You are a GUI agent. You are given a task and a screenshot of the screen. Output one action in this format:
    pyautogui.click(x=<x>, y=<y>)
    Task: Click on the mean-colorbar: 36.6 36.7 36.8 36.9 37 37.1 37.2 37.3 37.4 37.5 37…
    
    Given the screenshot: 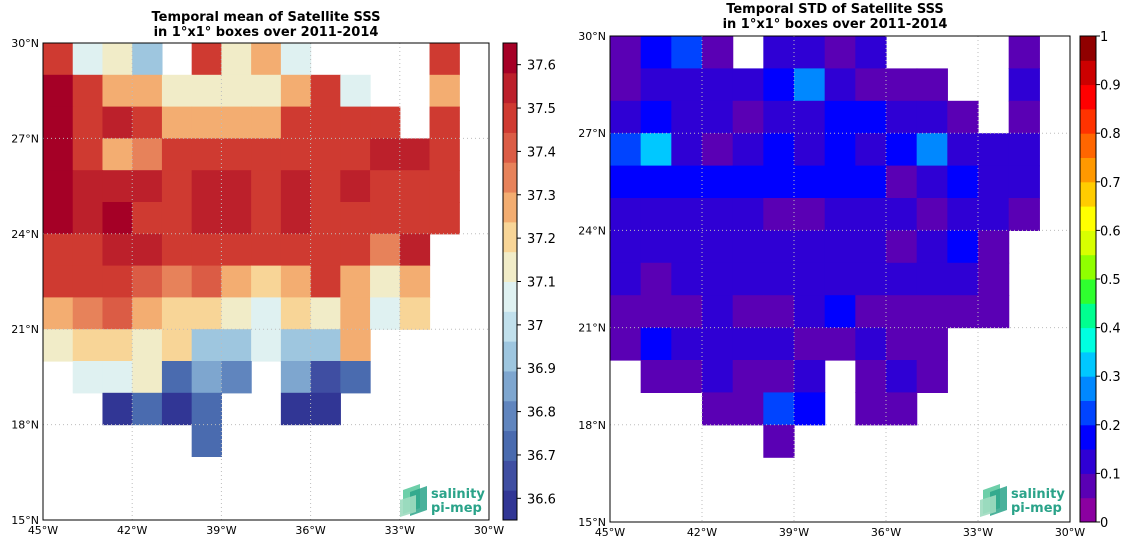 What is the action you would take?
    pyautogui.click(x=529, y=281)
    